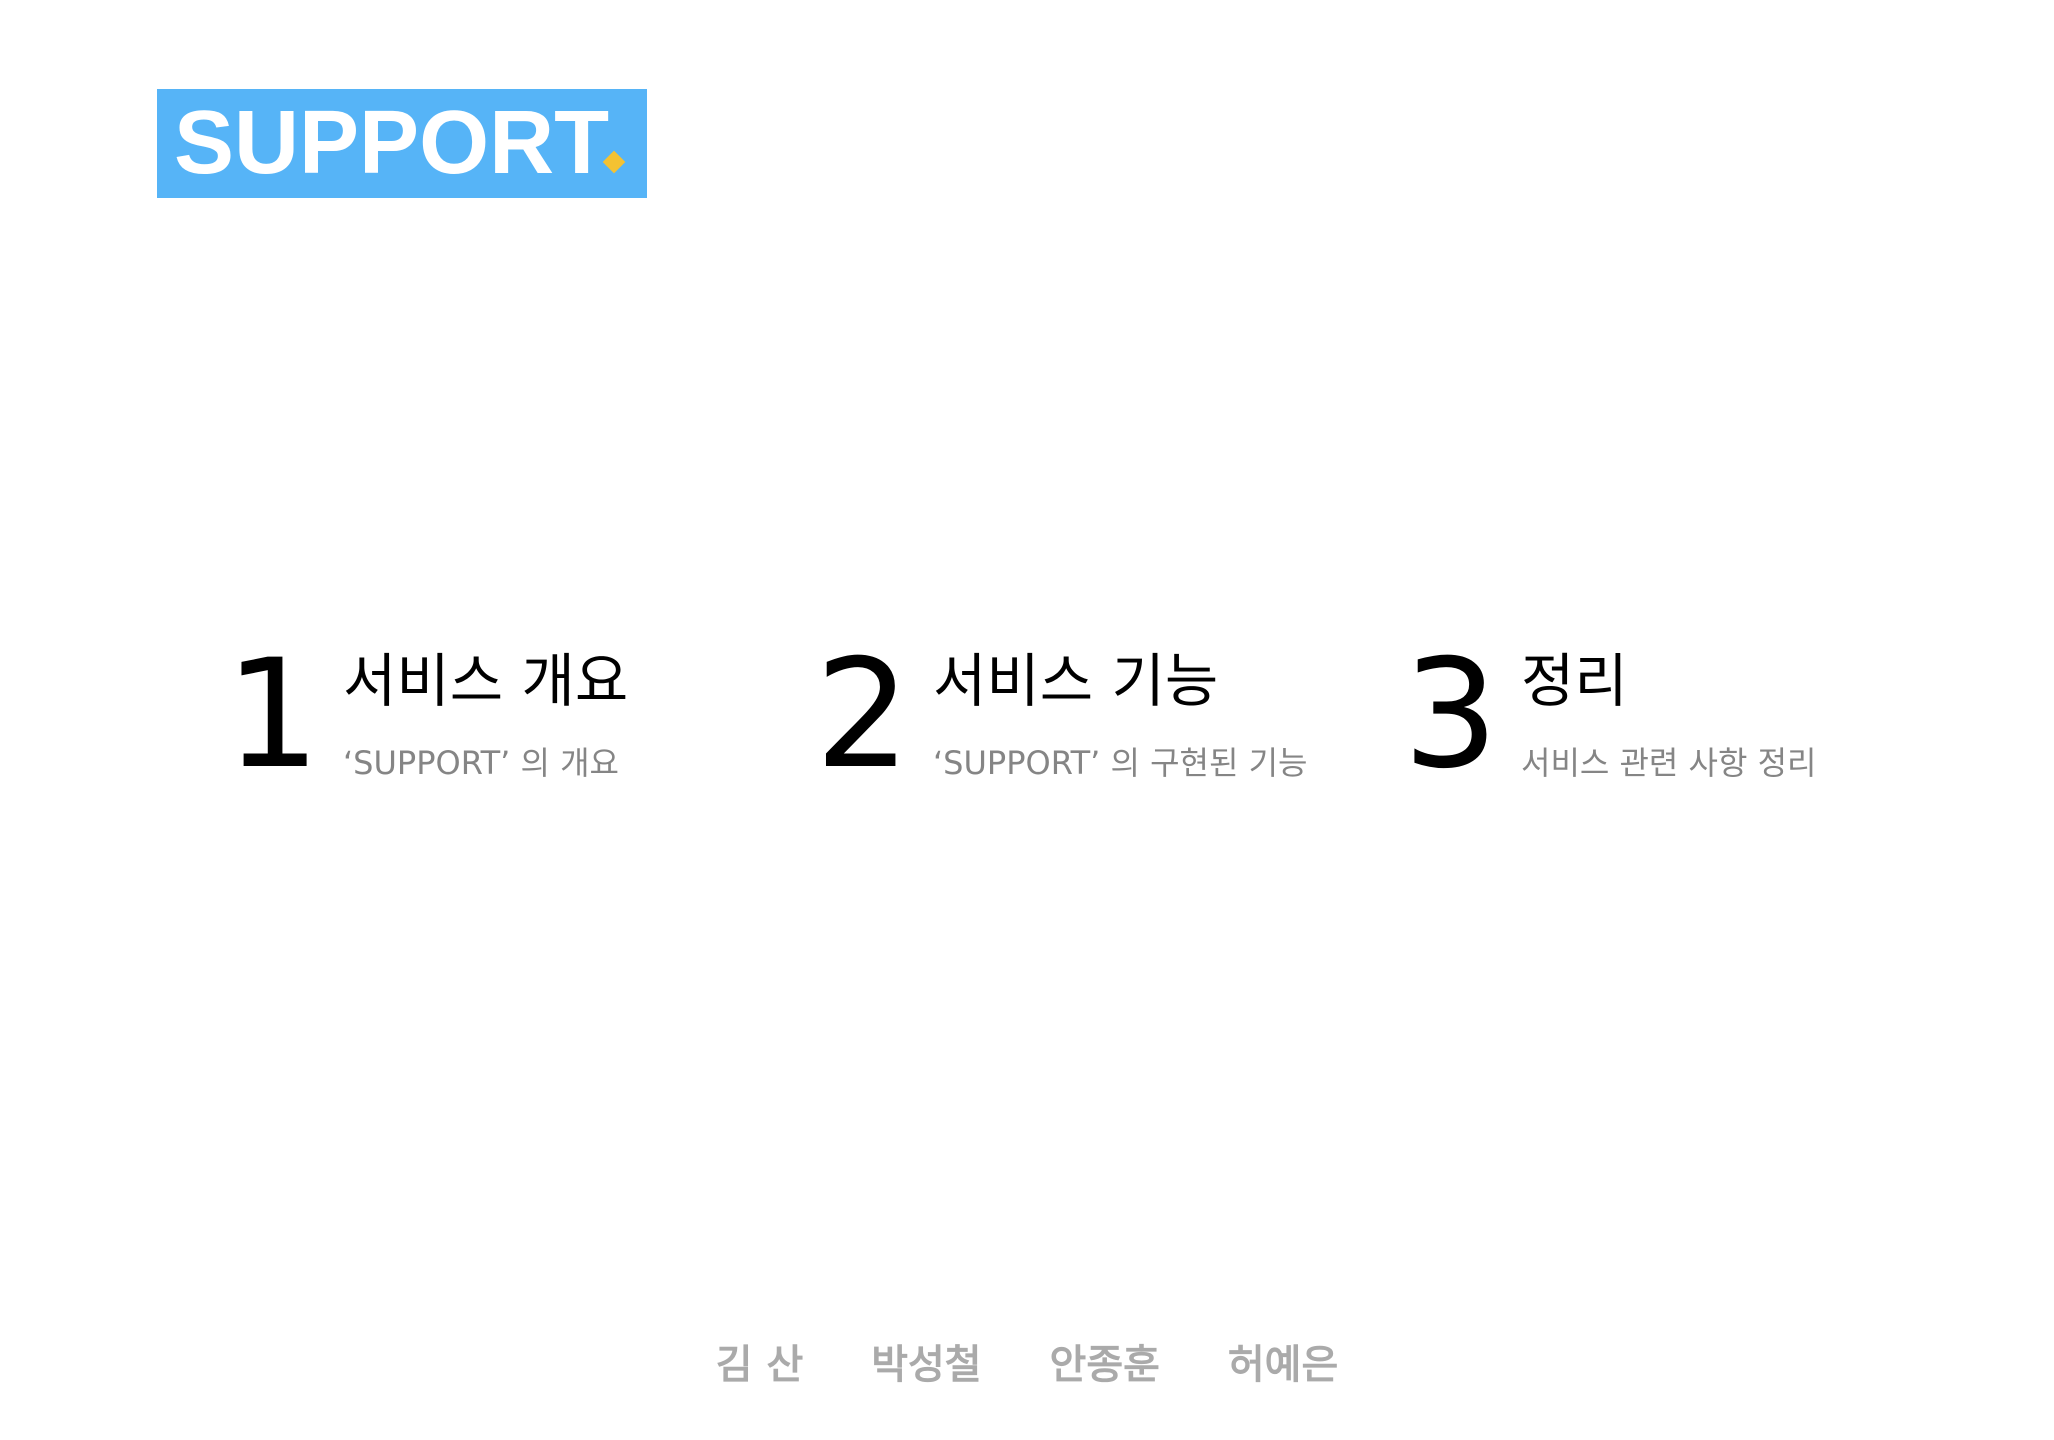 The image size is (2054, 1440). What do you see at coordinates (926, 1365) in the screenshot?
I see `member-name: 박성철` at bounding box center [926, 1365].